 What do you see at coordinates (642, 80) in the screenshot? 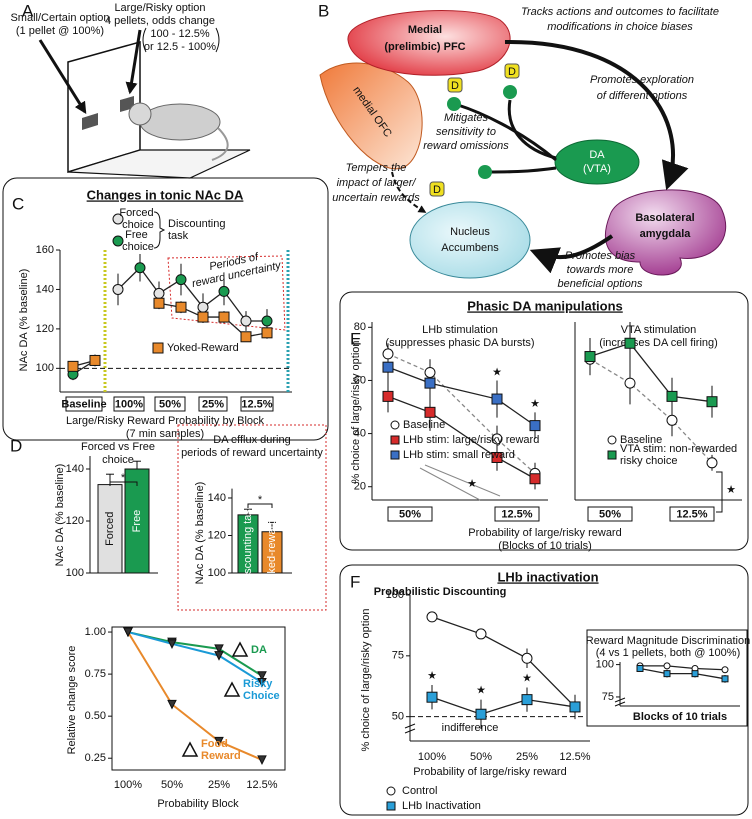
I see `annotation: Promotes exploration` at bounding box center [642, 80].